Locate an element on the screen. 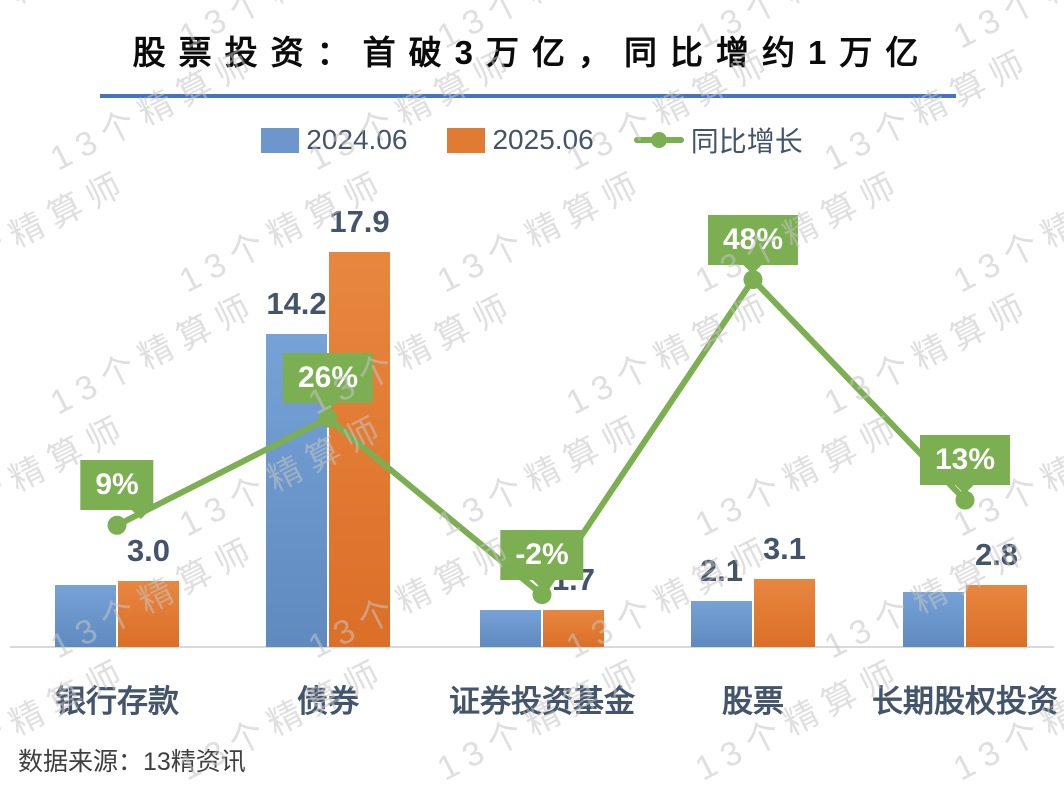 The image size is (1064, 792). legend-item-2025-06: 2025.06 is located at coordinates (520, 140).